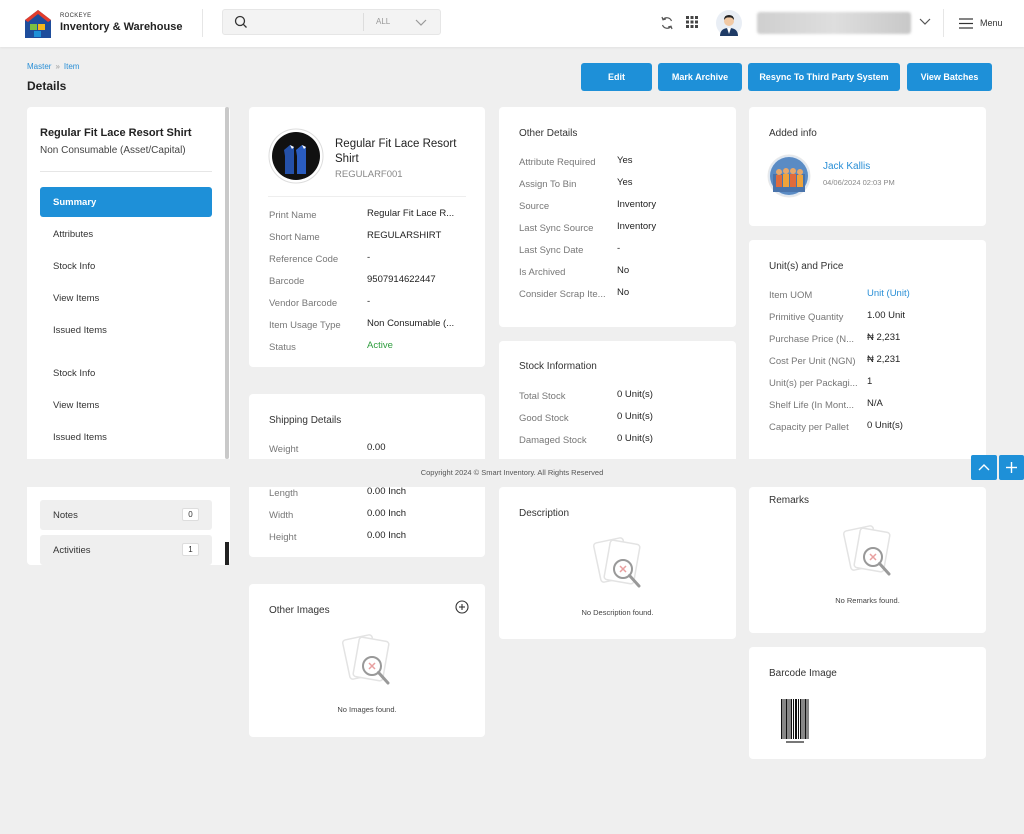  I want to click on shipping-details-title: Shipping Details, so click(305, 420).